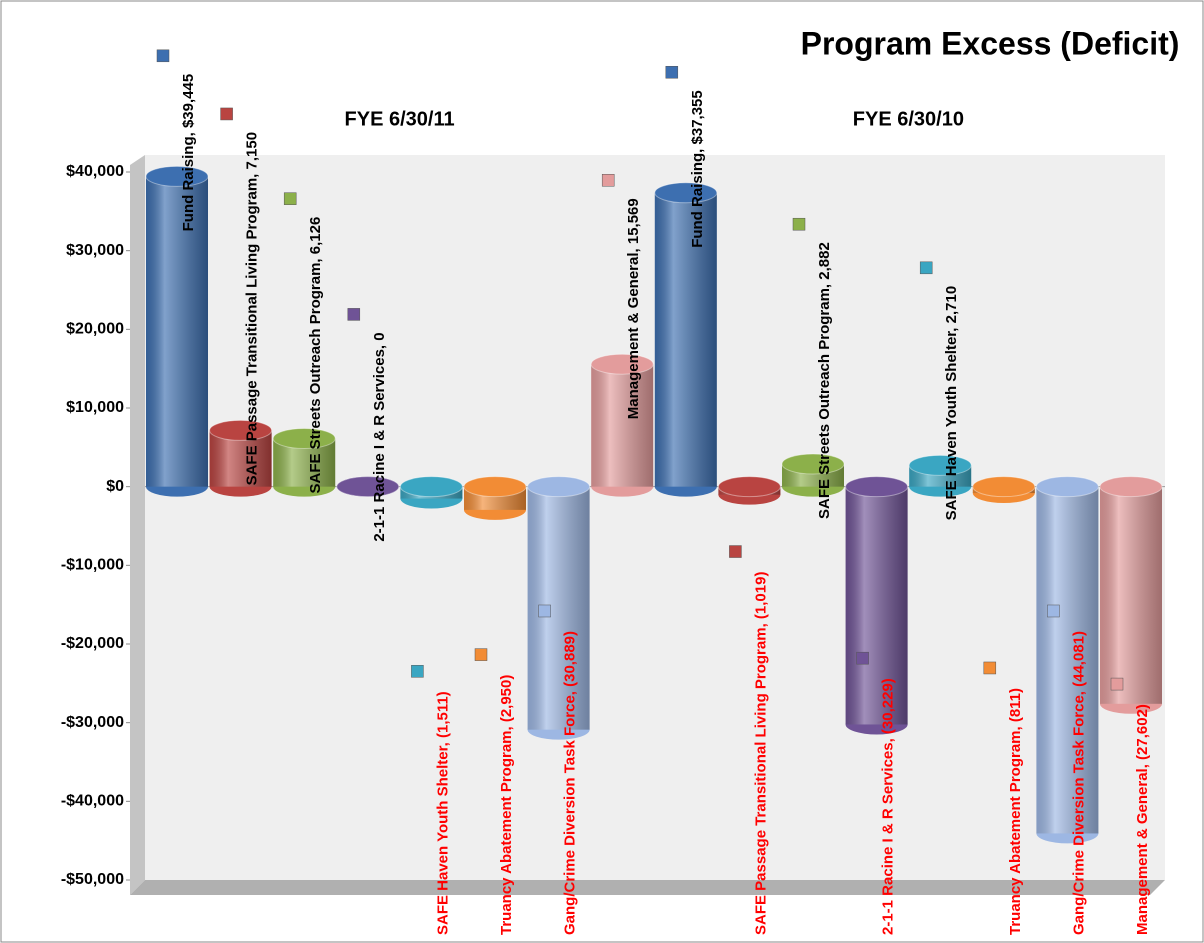  What do you see at coordinates (400, 119) in the screenshot?
I see `category-label: FYE 6/30/11` at bounding box center [400, 119].